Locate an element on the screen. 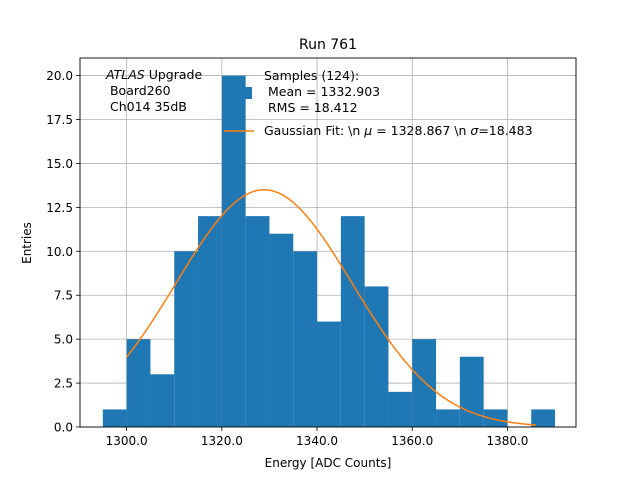  x-tick-label: 1320.0 is located at coordinates (222, 441).